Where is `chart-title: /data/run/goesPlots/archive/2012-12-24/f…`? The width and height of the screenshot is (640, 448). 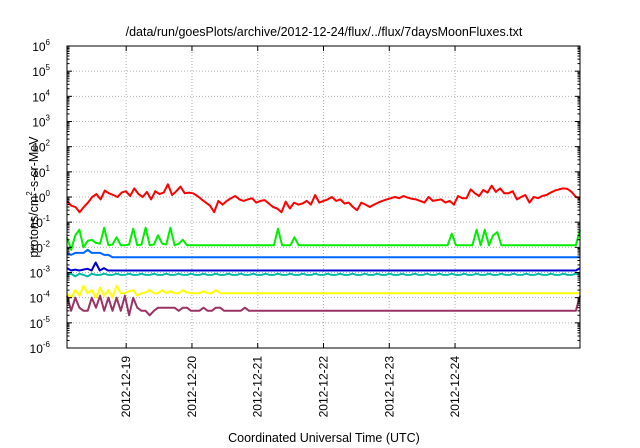
chart-title: /data/run/goesPlots/archive/2012-12-24/f… is located at coordinates (324, 32).